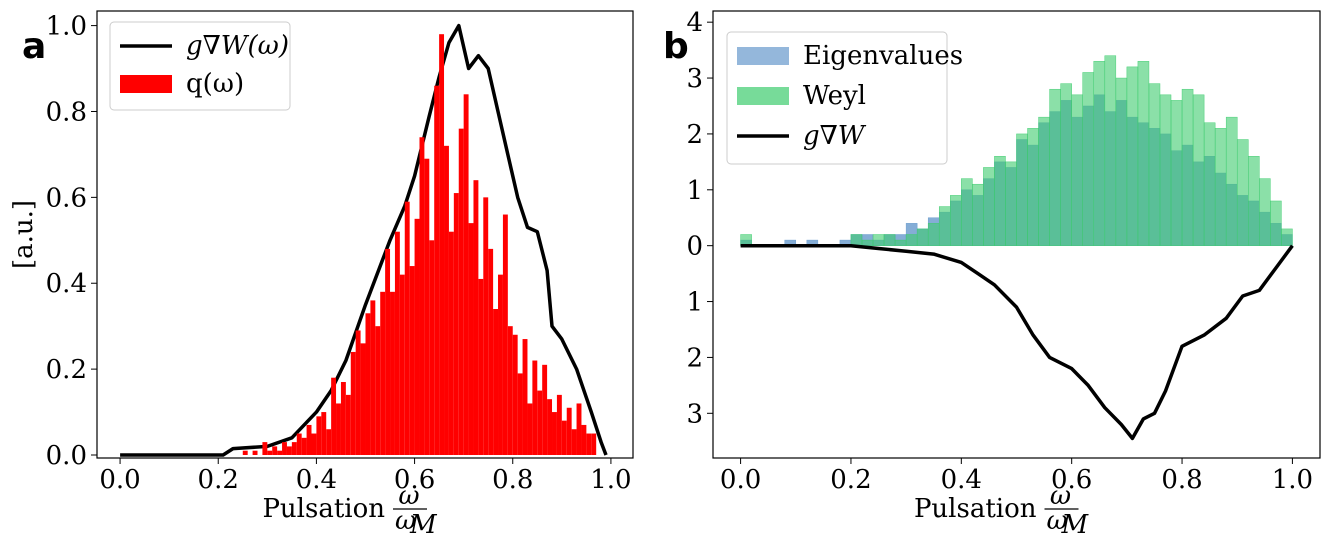  What do you see at coordinates (215, 84) in the screenshot?
I see `legend-label: q(ω)` at bounding box center [215, 84].